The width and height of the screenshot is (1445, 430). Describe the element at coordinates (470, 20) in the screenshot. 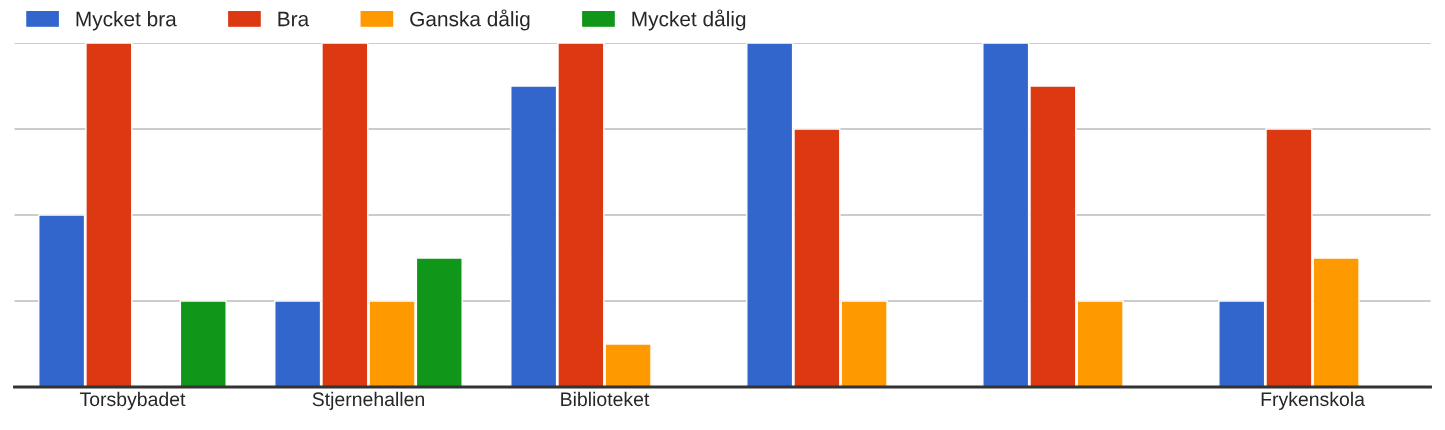

I see `legend-label: Ganska dålig` at that location.